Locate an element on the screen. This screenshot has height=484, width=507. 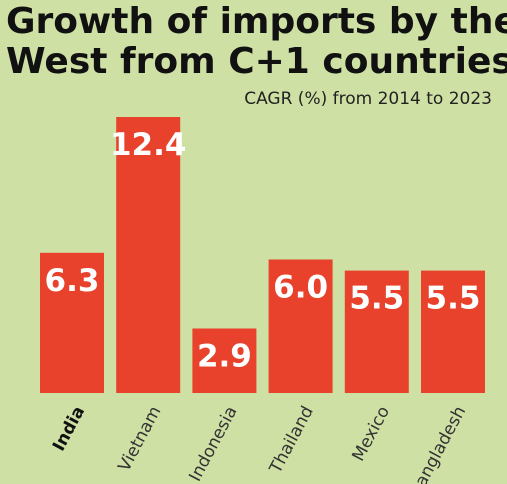
chart-title-line-1: Growth of imports by the is located at coordinates (256, 21).